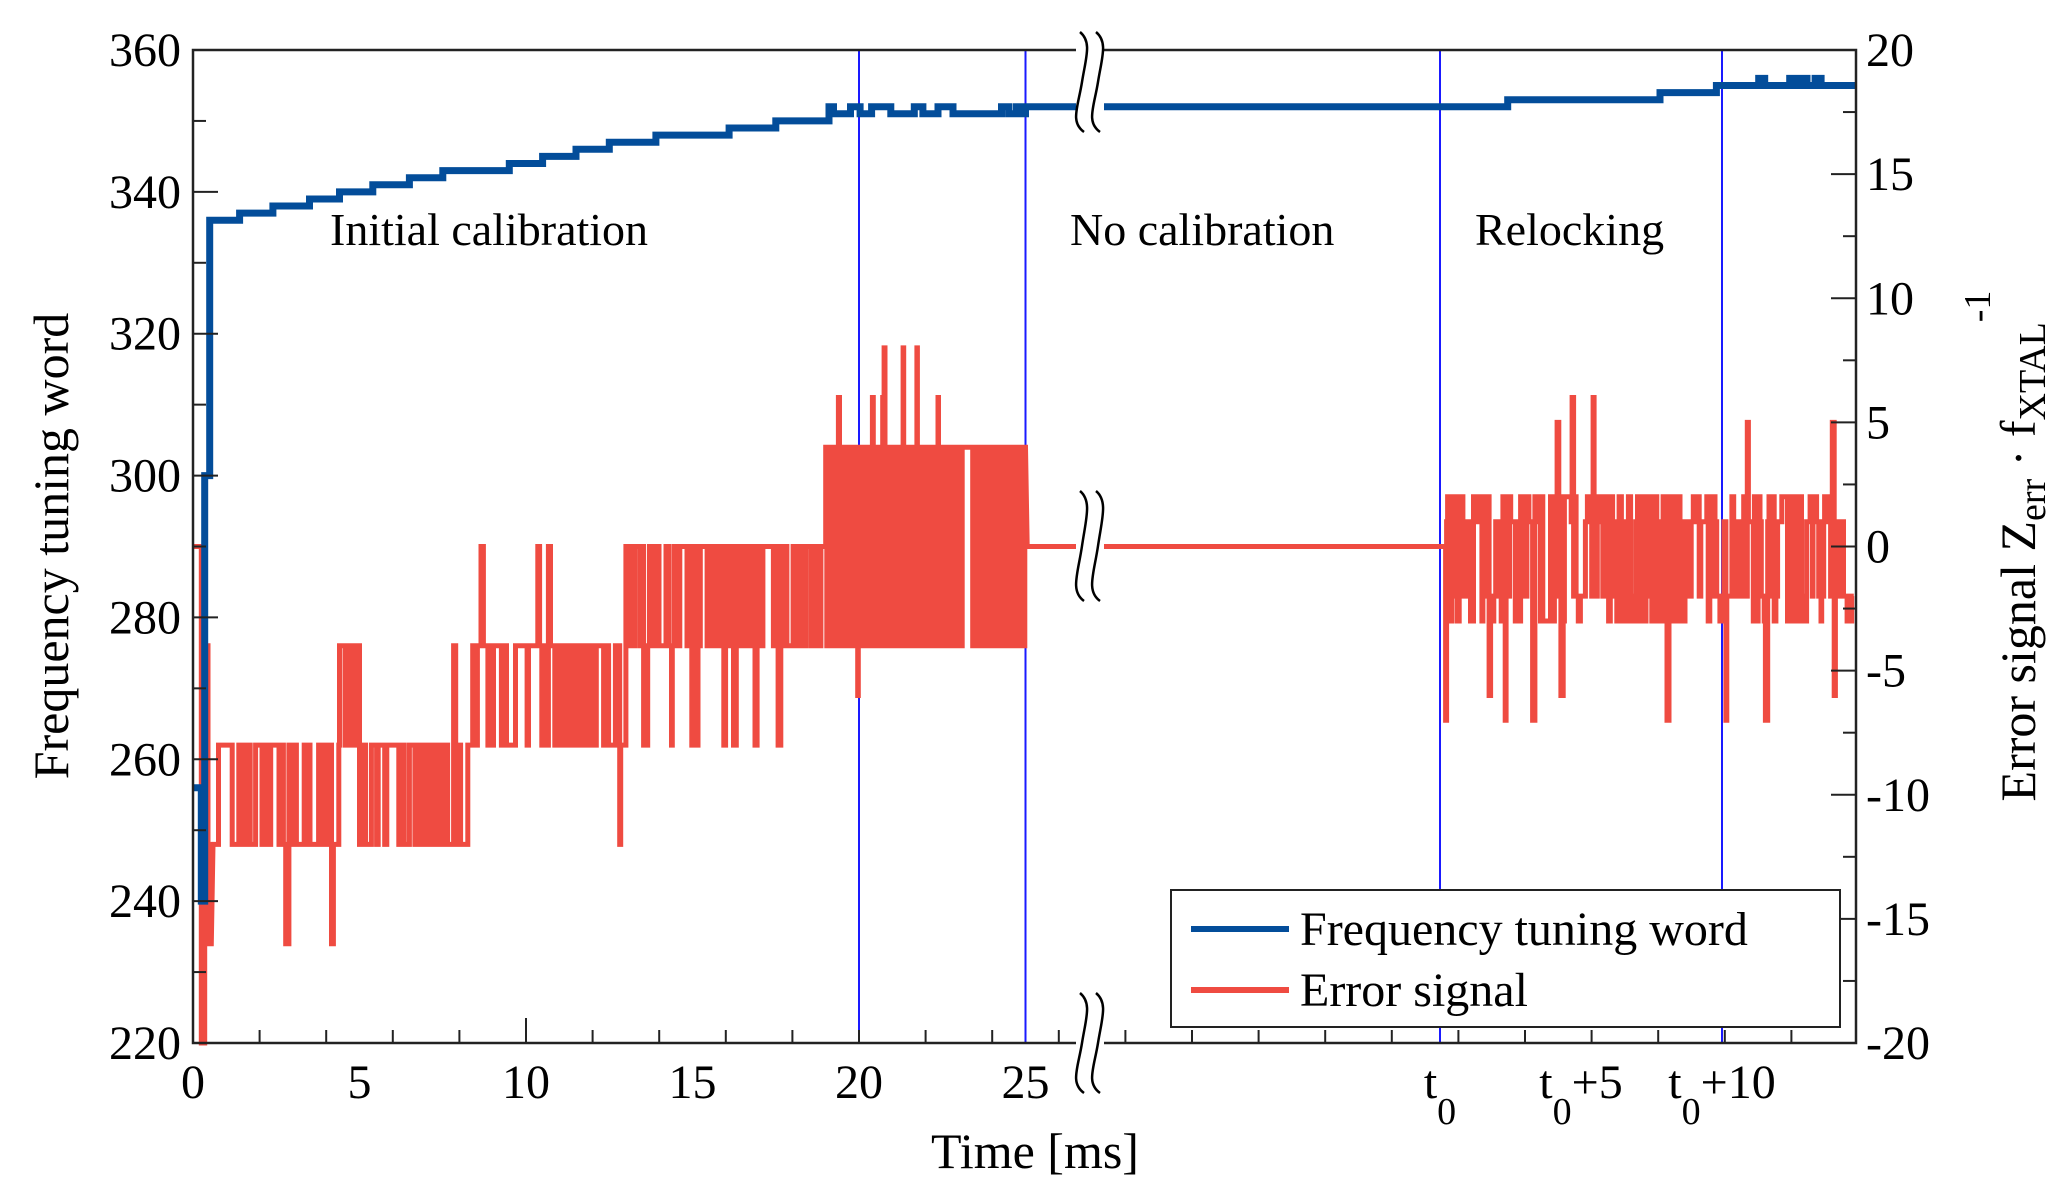 The height and width of the screenshot is (1194, 2067). I want to click on y-left-tick-label: 300, so click(145, 476).